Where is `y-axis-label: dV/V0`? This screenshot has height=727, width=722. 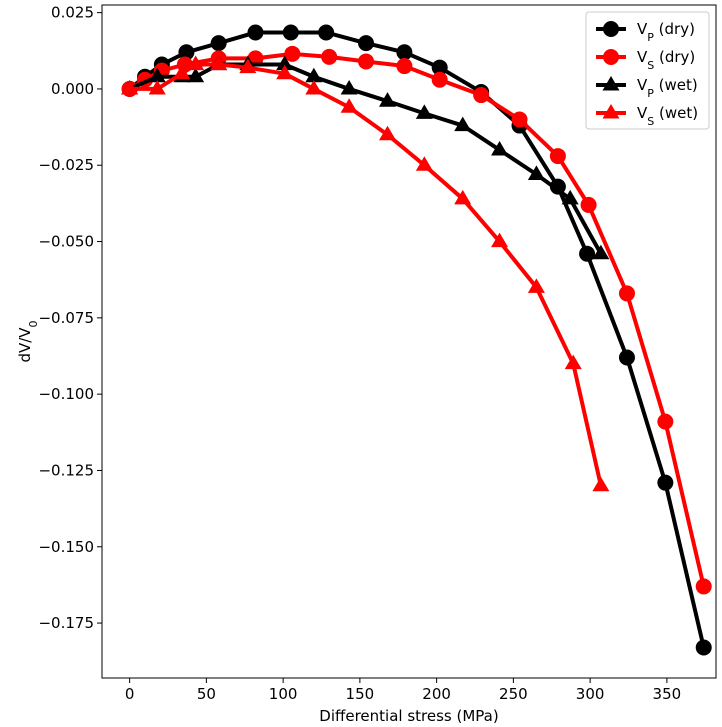
y-axis-label: dV/V0 is located at coordinates (28, 341).